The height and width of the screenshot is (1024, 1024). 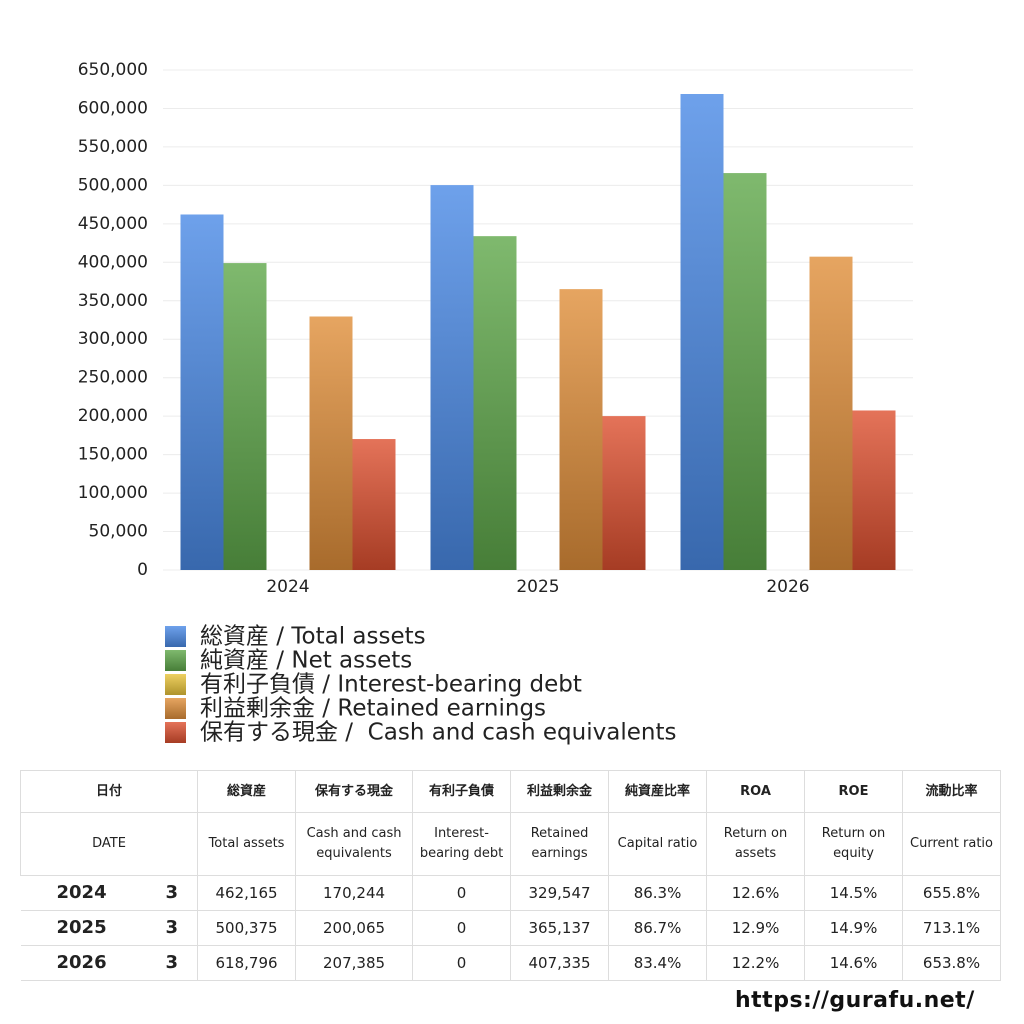 What do you see at coordinates (537, 587) in the screenshot?
I see `x-tick-label: 2025` at bounding box center [537, 587].